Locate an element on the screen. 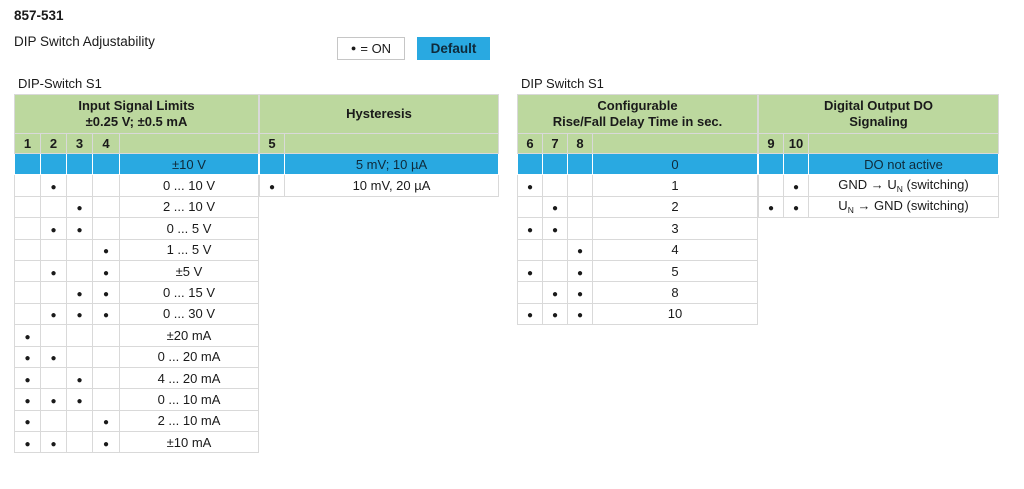 The image size is (1024, 489). table-row: ● ● ±5 V is located at coordinates (136, 271).